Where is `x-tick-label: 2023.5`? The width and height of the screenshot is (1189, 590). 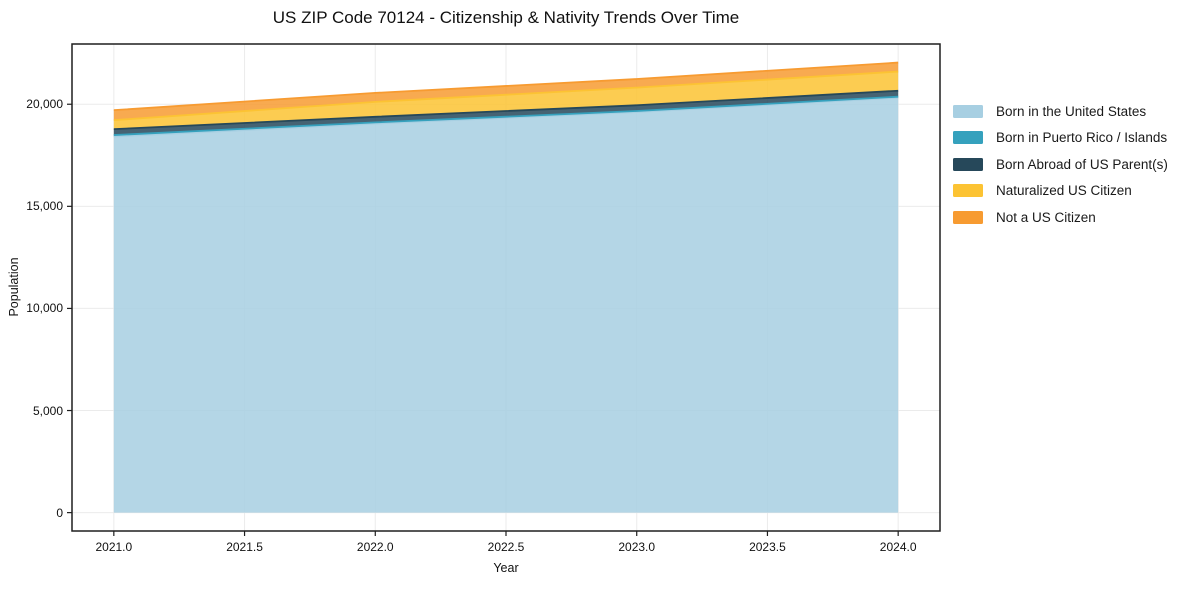 x-tick-label: 2023.5 is located at coordinates (767, 547).